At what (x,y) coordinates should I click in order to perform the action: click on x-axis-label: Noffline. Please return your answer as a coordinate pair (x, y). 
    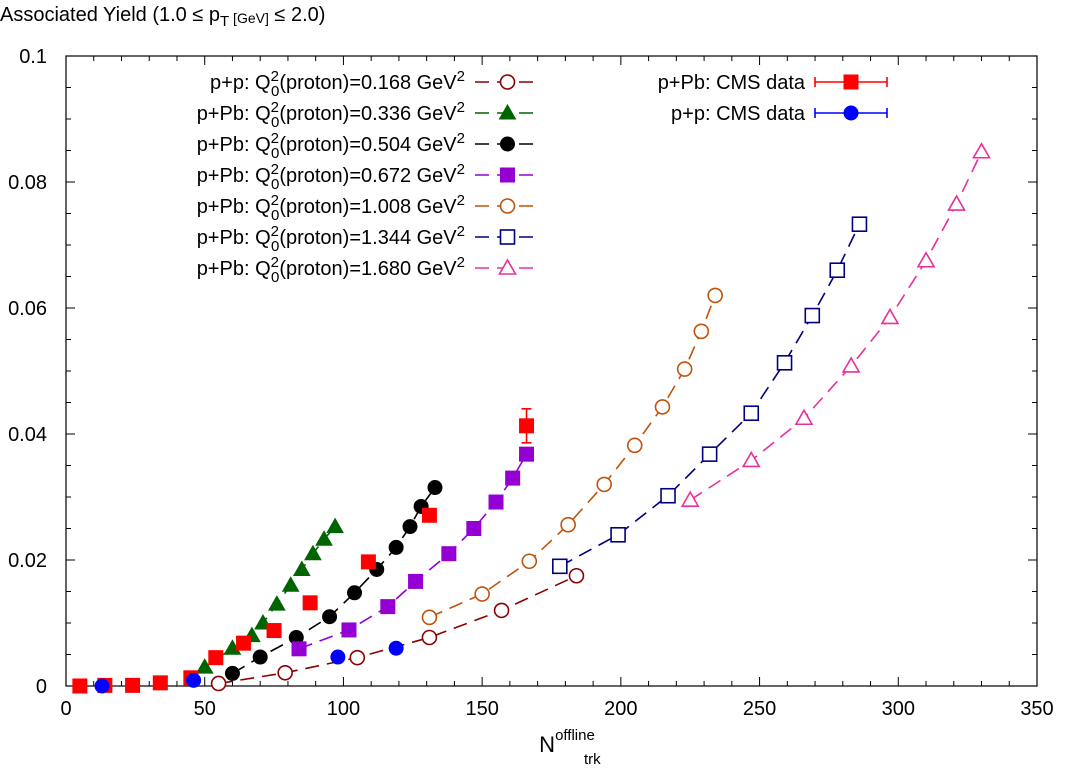
    Looking at the image, I should click on (567, 742).